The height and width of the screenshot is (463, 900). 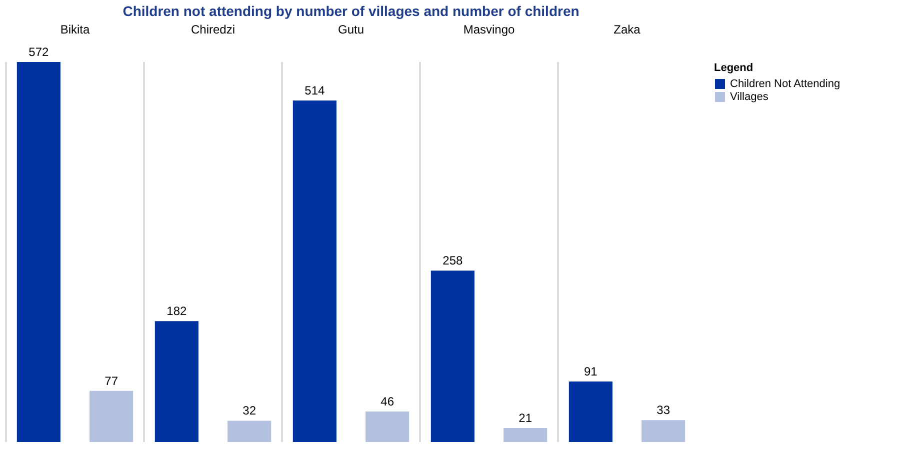 I want to click on data-label: 33, so click(x=663, y=410).